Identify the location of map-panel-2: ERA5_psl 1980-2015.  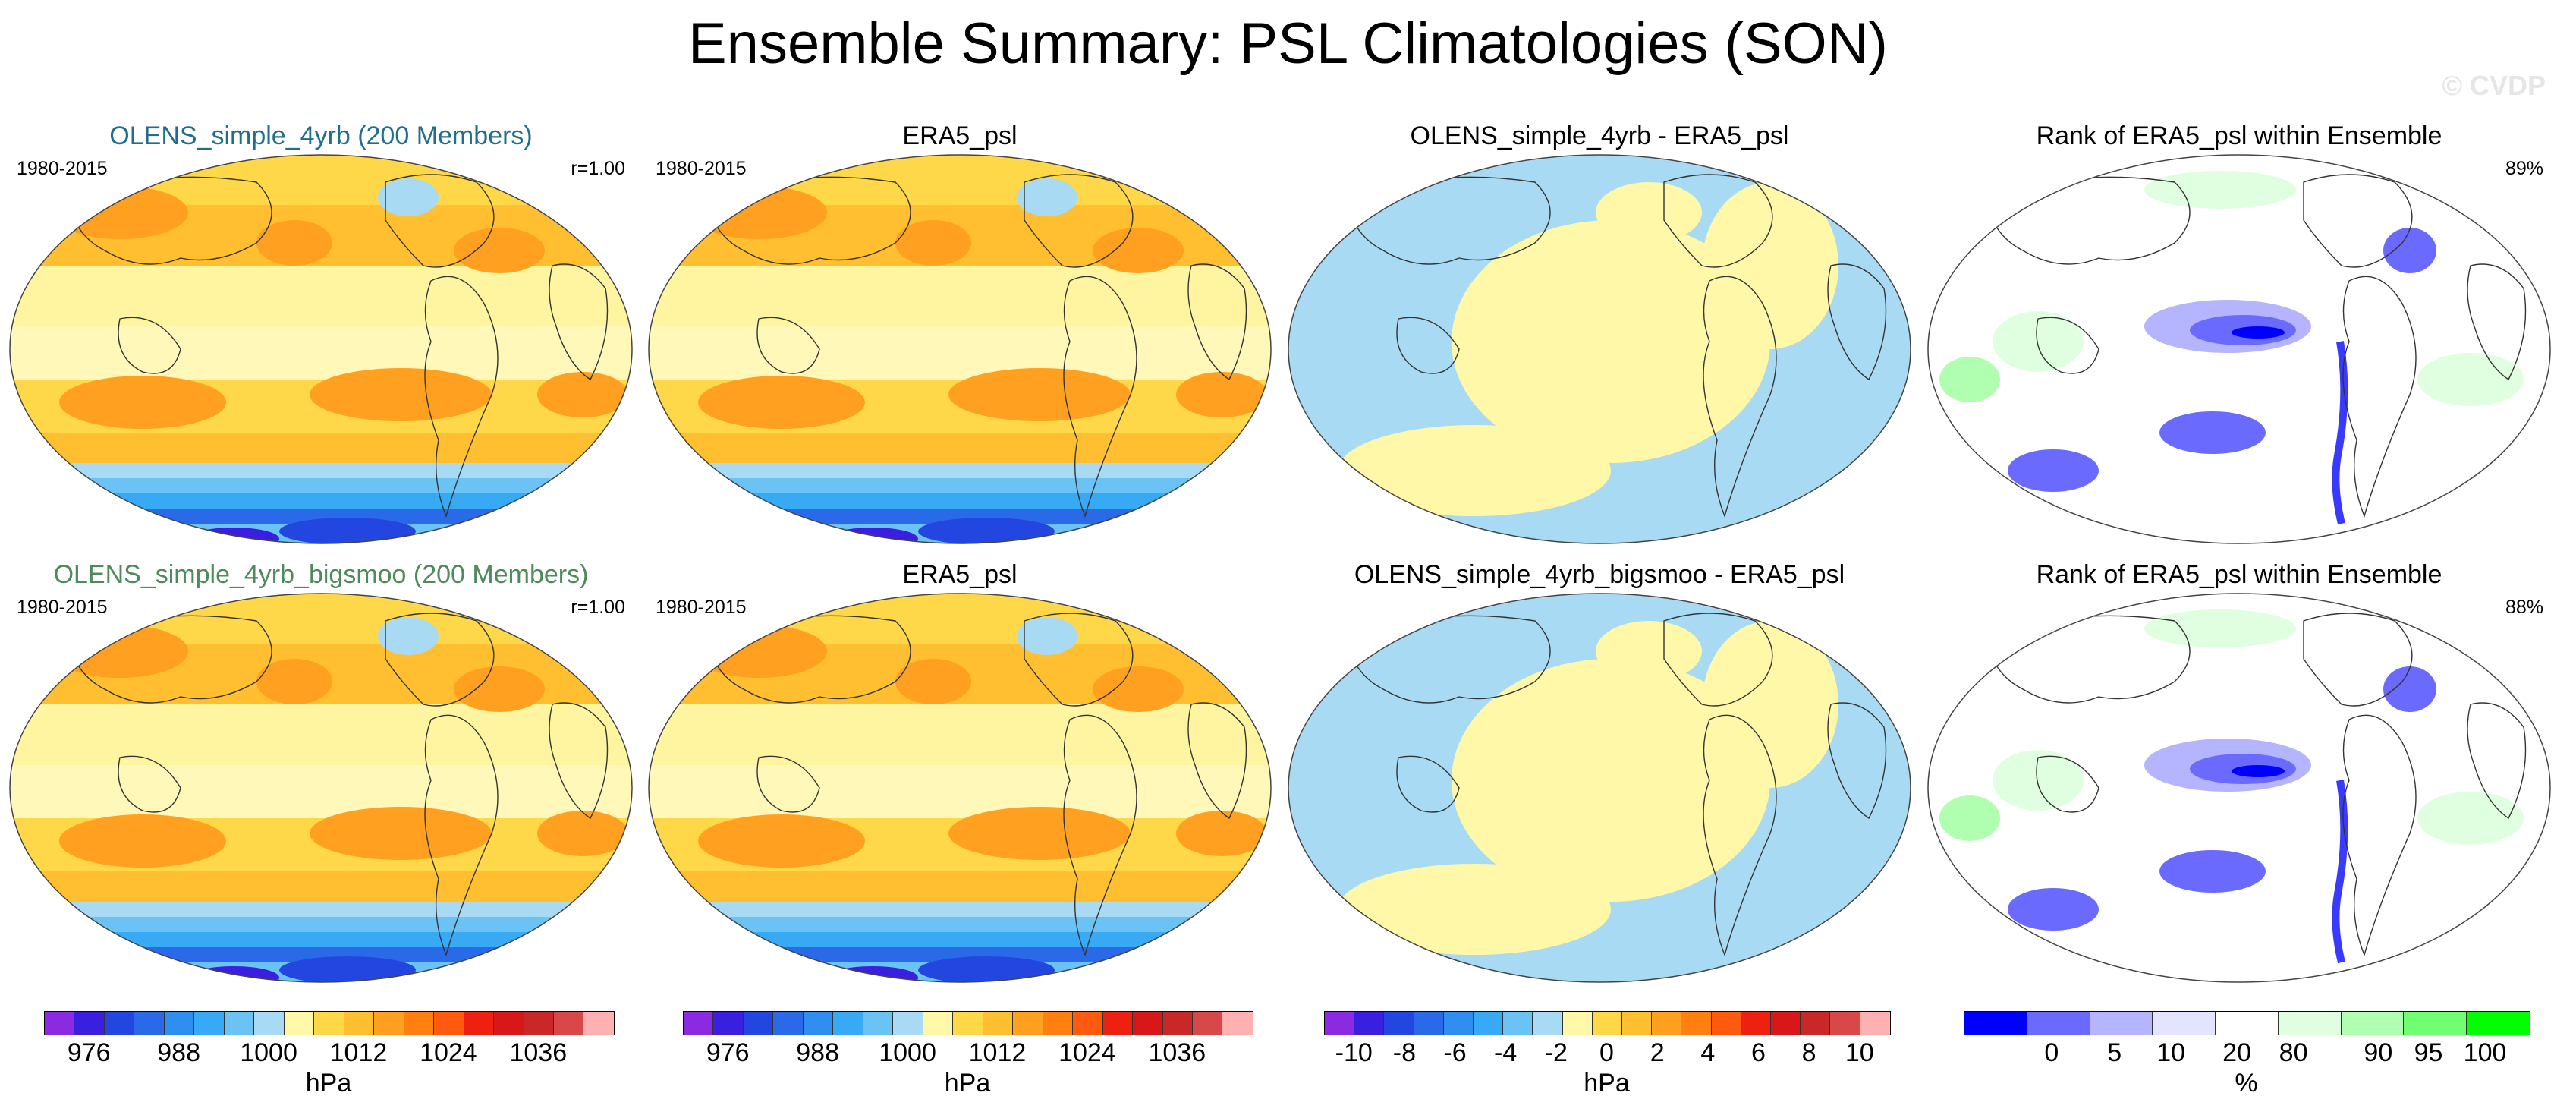
(960, 333).